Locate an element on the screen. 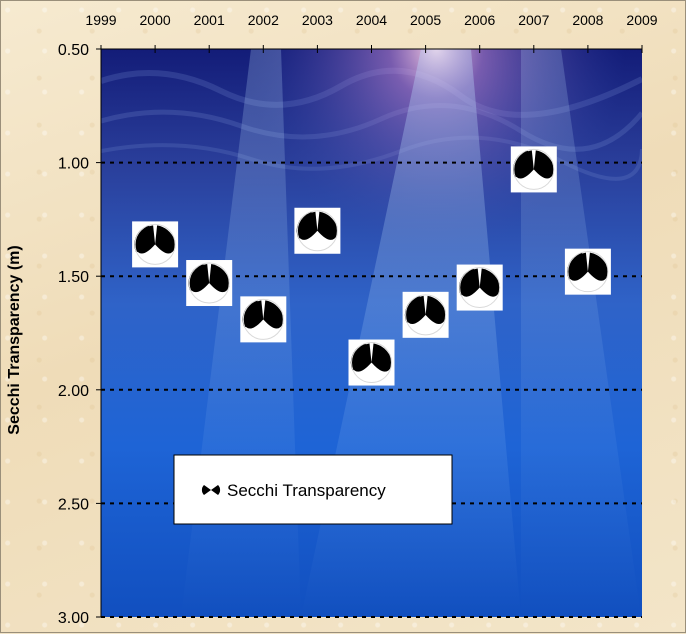 This screenshot has height=634, width=686. x-tick-label: 2000 is located at coordinates (155, 20).